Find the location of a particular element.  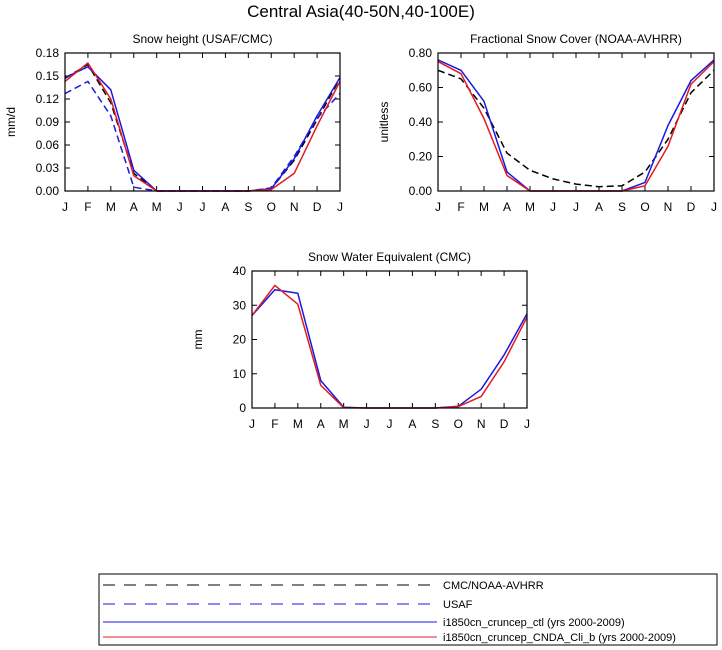

snow-height-xtick-label: N is located at coordinates (294, 207).